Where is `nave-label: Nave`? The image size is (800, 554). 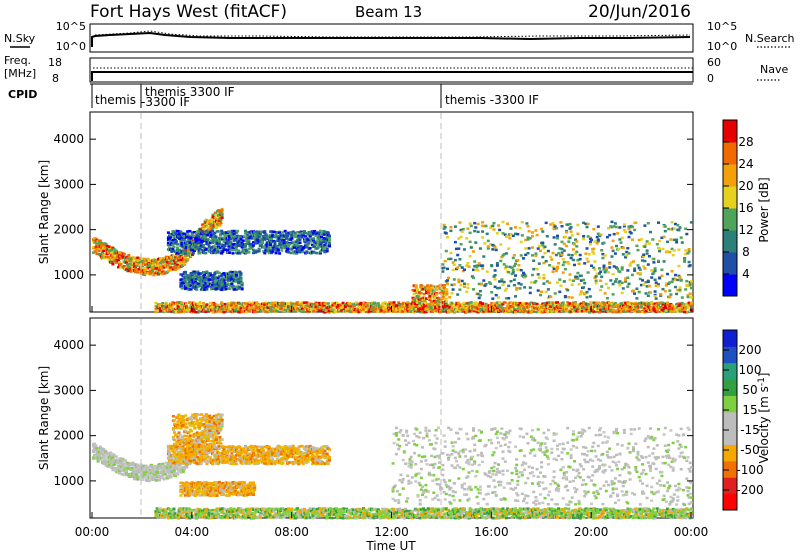 nave-label: Nave is located at coordinates (774, 69).